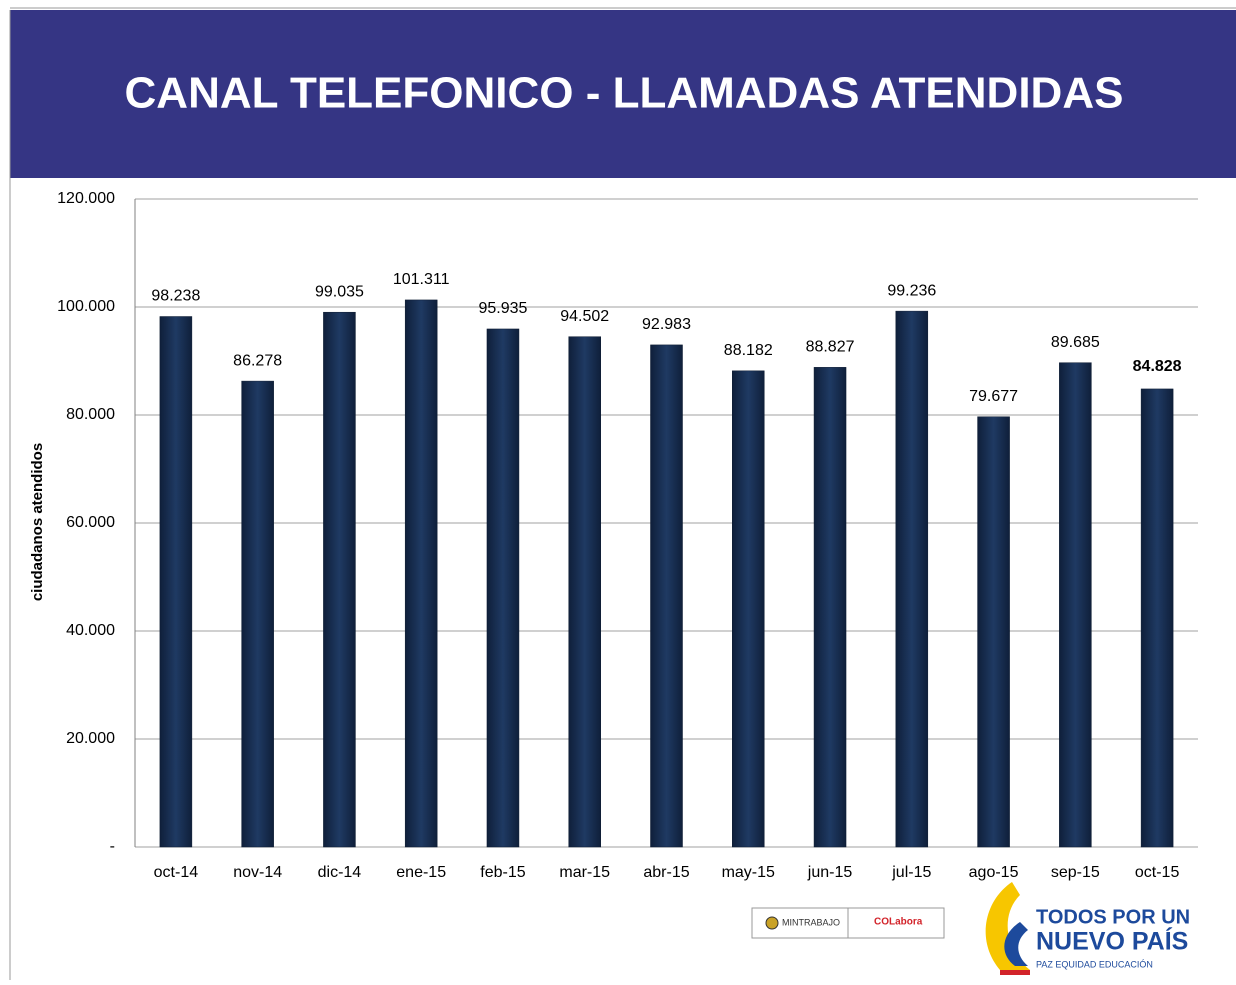 This screenshot has width=1236, height=985. I want to click on logo-text: PAZ EQUIDAD EDUCACIÓN, so click(1094, 964).